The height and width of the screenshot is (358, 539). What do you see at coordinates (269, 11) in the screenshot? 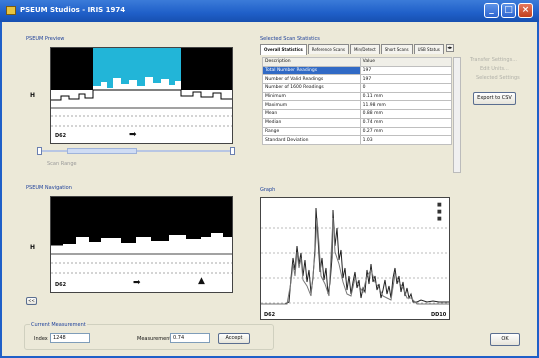
I see `title-bar: PSEUM Studios - IRIS 1974 _ □ ×` at bounding box center [269, 11].